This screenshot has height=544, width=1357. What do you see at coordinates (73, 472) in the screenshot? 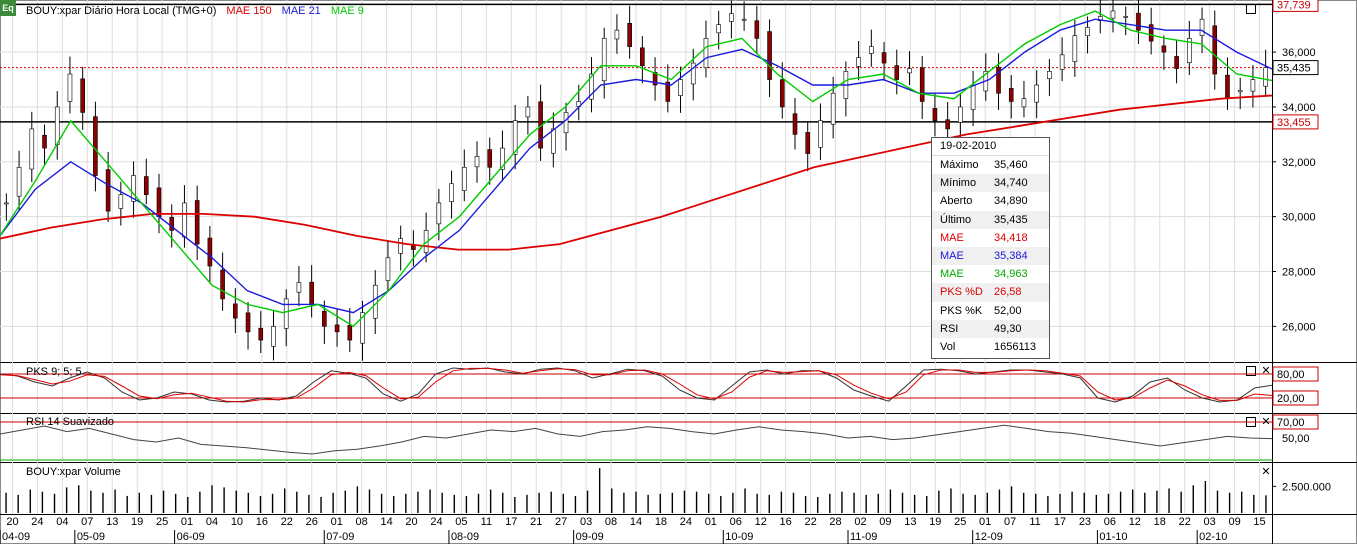
I see `volume-title: BOUY:xpar Volume` at bounding box center [73, 472].